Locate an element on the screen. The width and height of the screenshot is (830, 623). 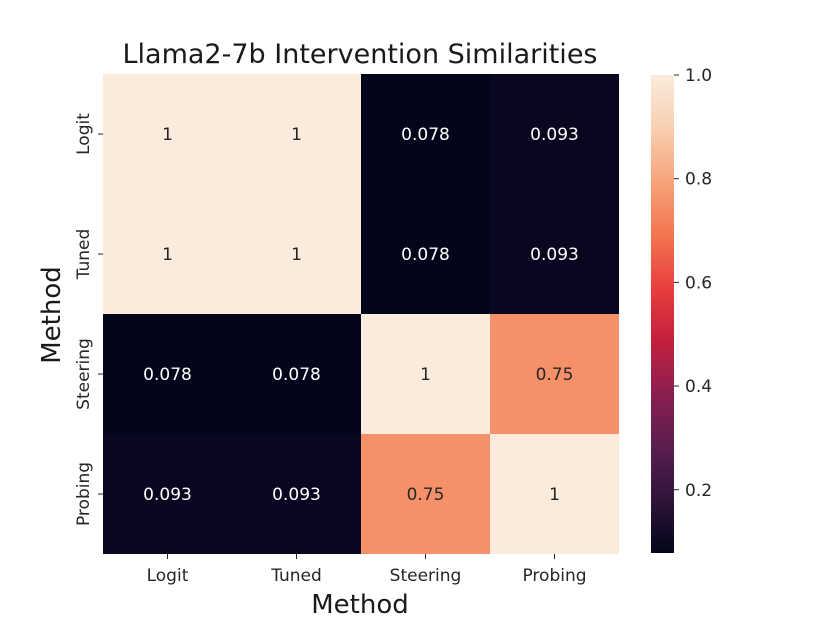
colorbar-tick-label: 0.8 is located at coordinates (698, 180).